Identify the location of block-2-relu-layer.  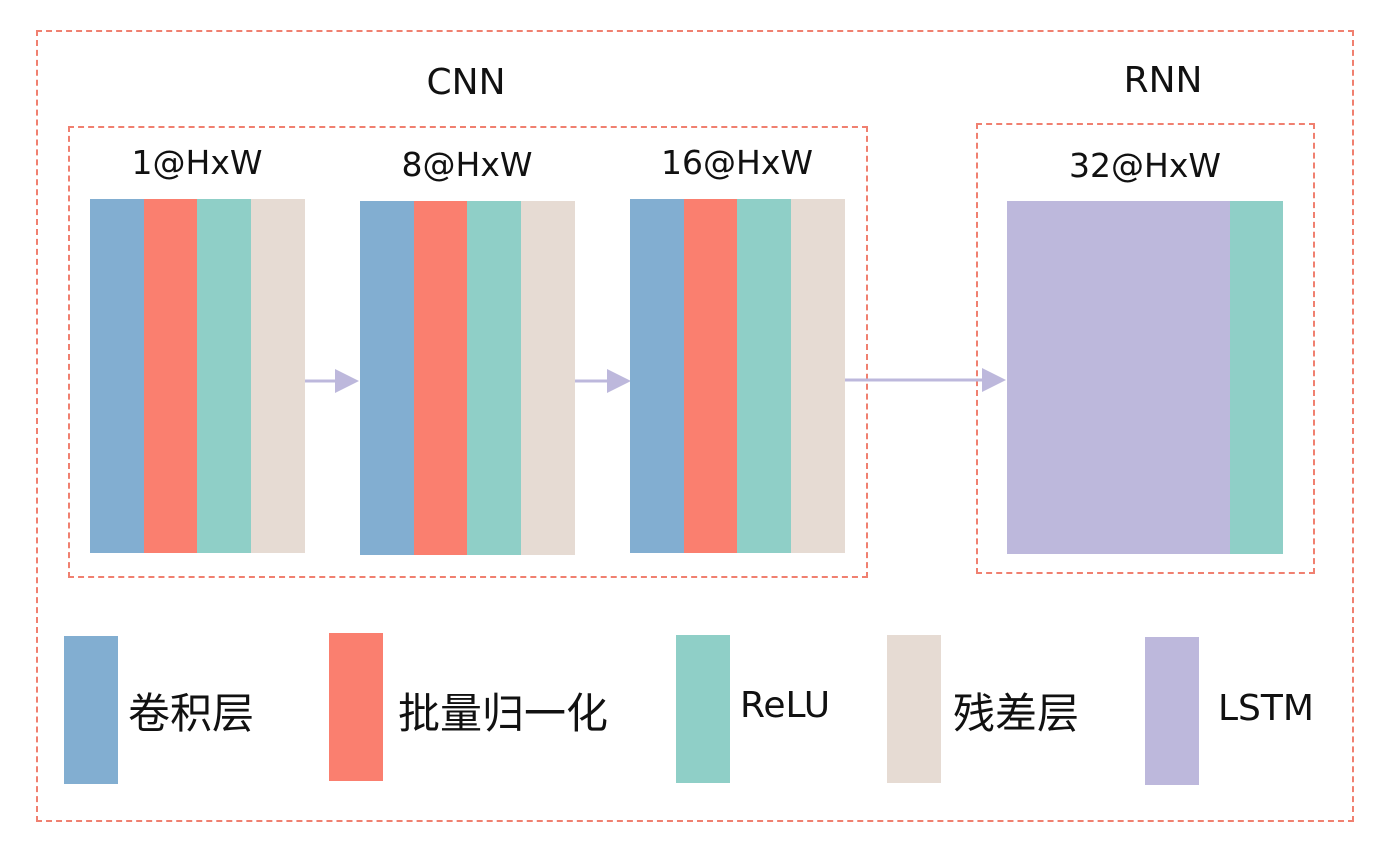
(494, 378).